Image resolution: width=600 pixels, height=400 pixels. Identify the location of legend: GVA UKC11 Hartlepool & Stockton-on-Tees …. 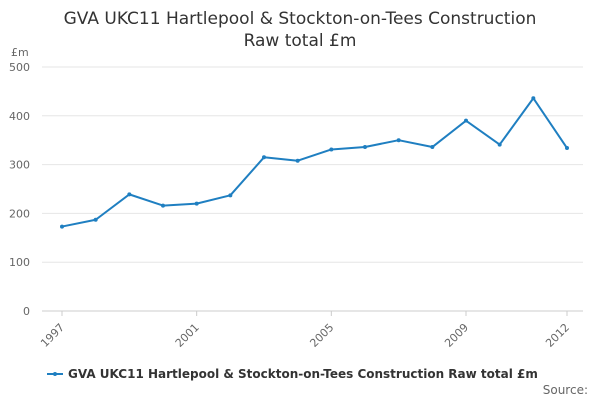
(292, 374).